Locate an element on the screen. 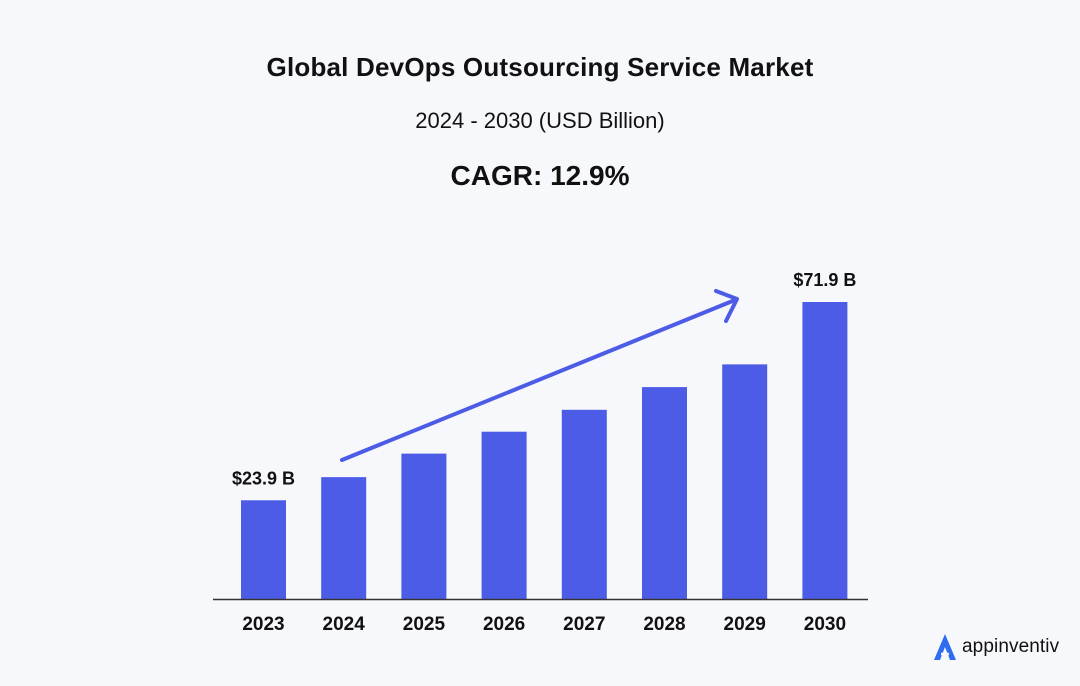 The height and width of the screenshot is (686, 1080). x-tick-label: 2029 is located at coordinates (745, 624).